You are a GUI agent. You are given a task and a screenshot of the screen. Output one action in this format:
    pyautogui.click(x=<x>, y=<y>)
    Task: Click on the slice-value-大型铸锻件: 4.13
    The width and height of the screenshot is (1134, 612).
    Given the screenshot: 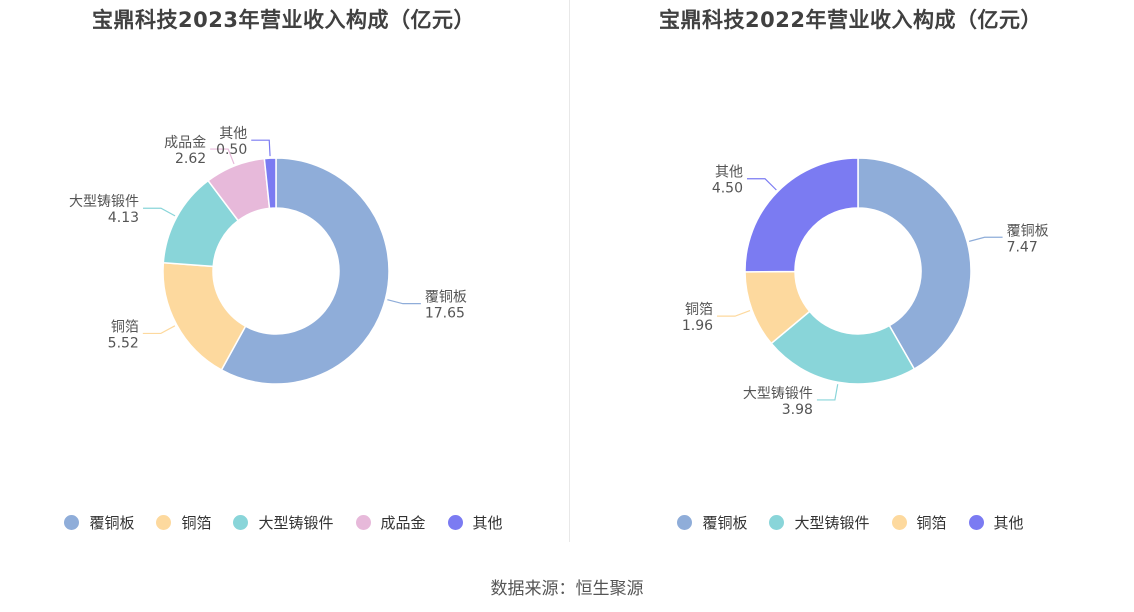 What is the action you would take?
    pyautogui.click(x=123, y=218)
    